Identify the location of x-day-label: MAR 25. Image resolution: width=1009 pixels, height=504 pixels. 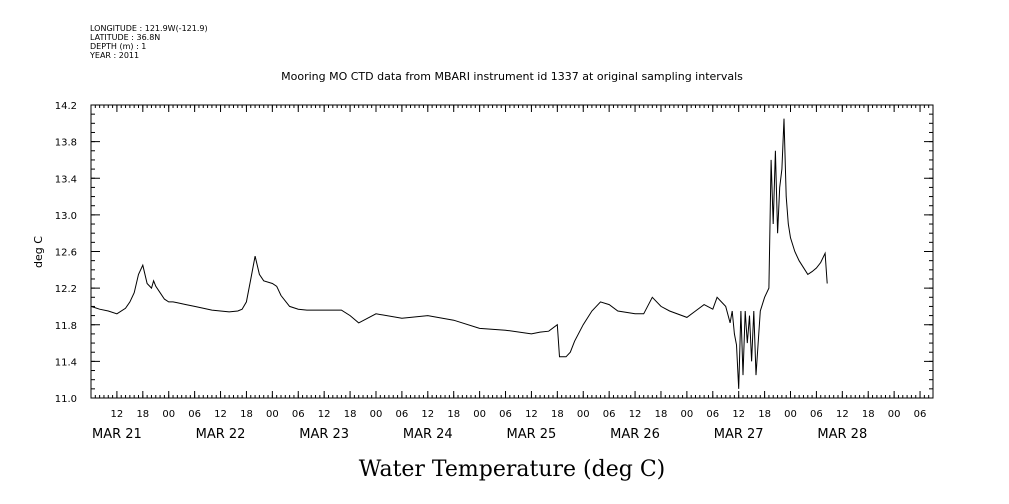
(532, 434).